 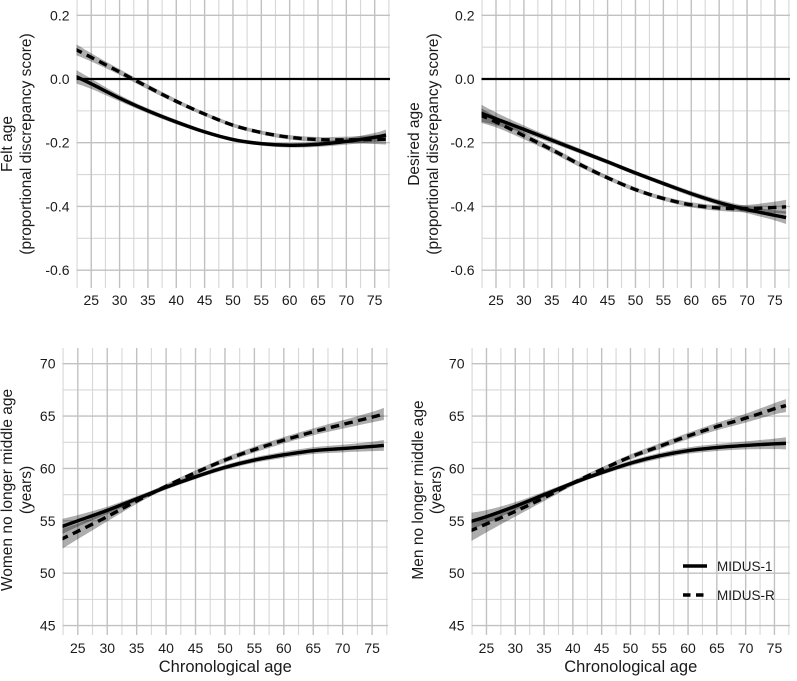 What do you see at coordinates (414, 144) in the screenshot?
I see `y-axis-title-line1: Desired age` at bounding box center [414, 144].